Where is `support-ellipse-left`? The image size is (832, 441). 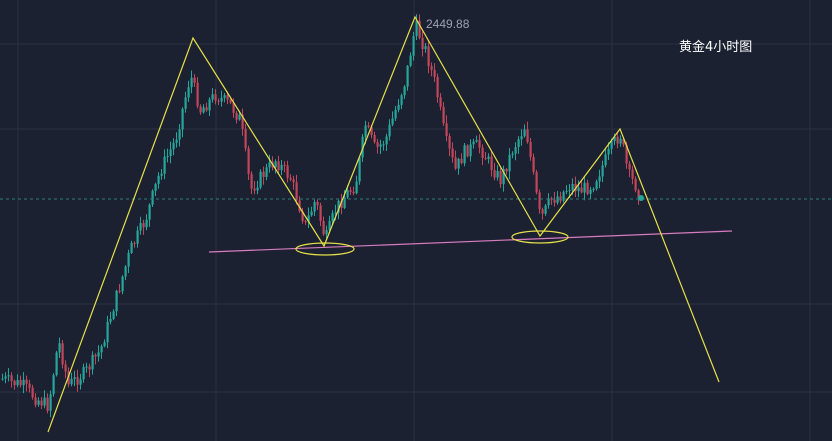
support-ellipse-left is located at coordinates (325, 249).